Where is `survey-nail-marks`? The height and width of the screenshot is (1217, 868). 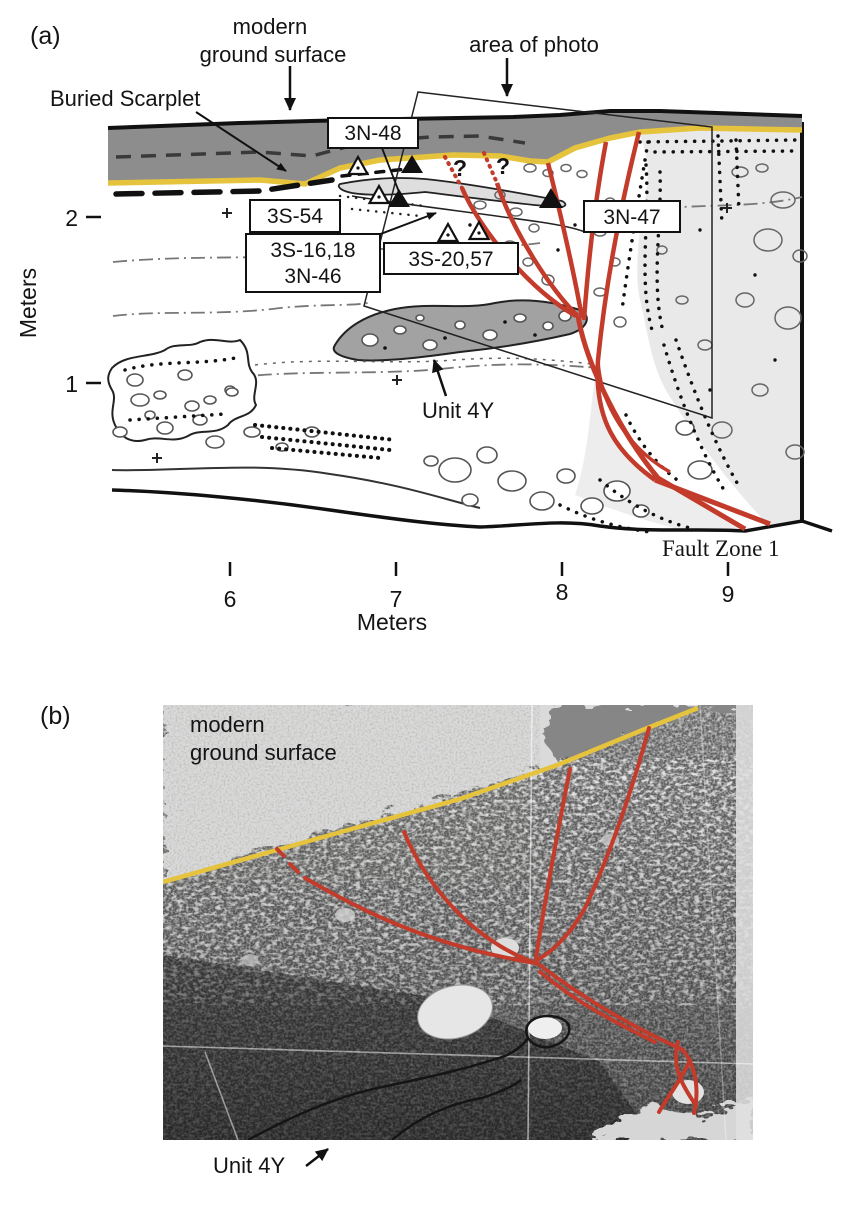 survey-nail-marks is located at coordinates (442, 333).